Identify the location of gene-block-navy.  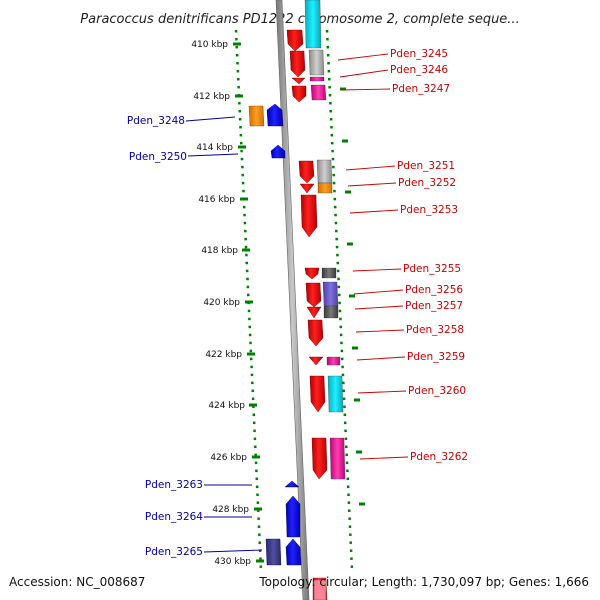
(273, 552).